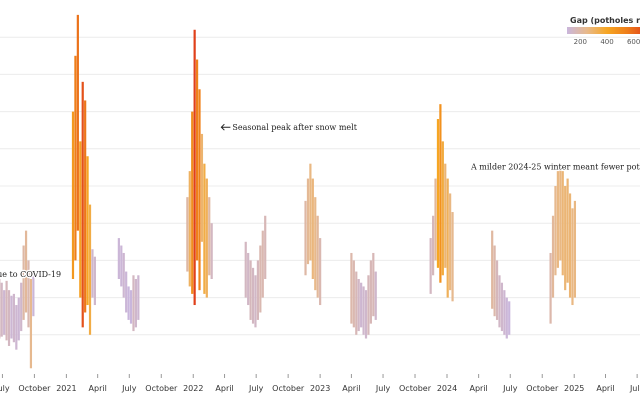 The image size is (640, 400). What do you see at coordinates (603, 31) in the screenshot?
I see `legend: Gap (potholes reported) 200 400 600` at bounding box center [603, 31].